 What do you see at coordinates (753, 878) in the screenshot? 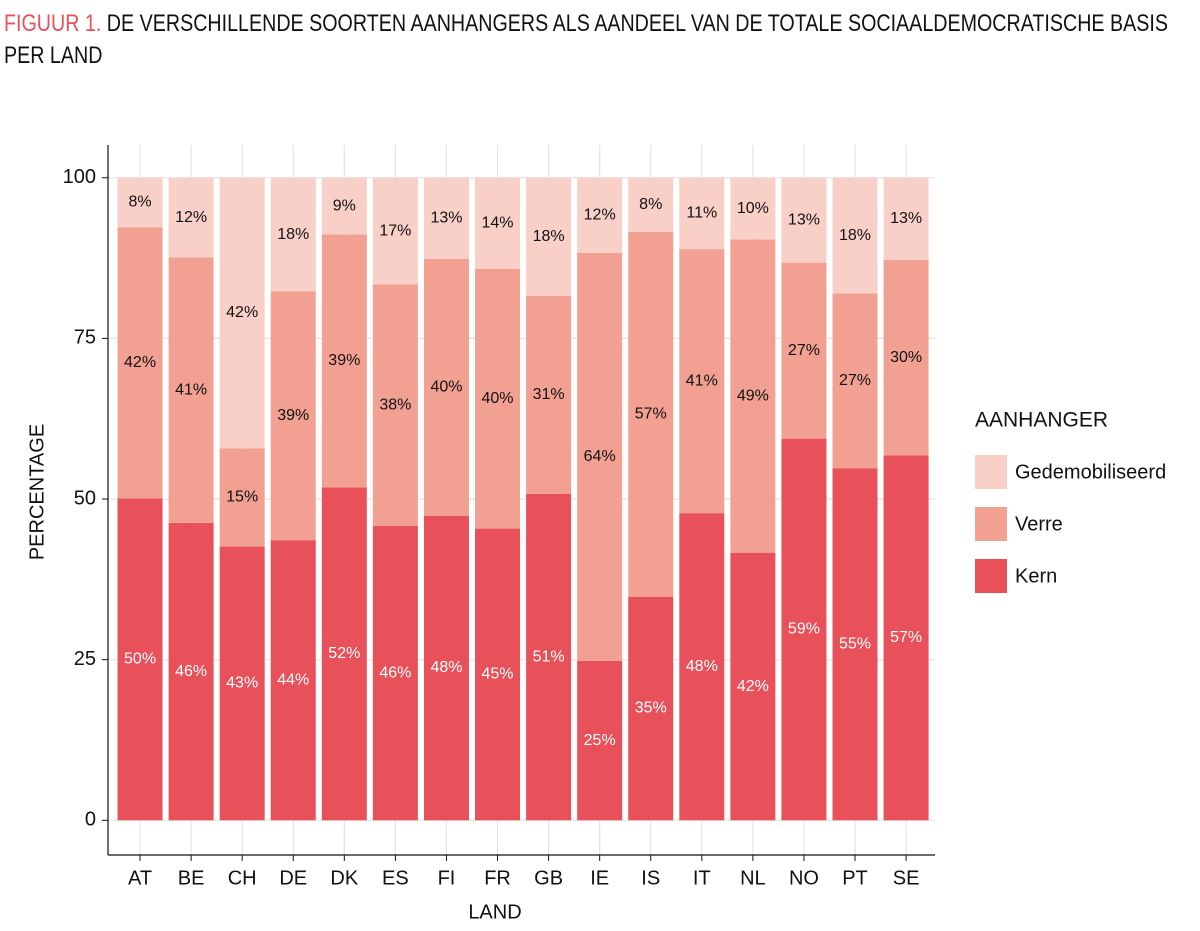
I see `x-tick-label: NL` at bounding box center [753, 878].